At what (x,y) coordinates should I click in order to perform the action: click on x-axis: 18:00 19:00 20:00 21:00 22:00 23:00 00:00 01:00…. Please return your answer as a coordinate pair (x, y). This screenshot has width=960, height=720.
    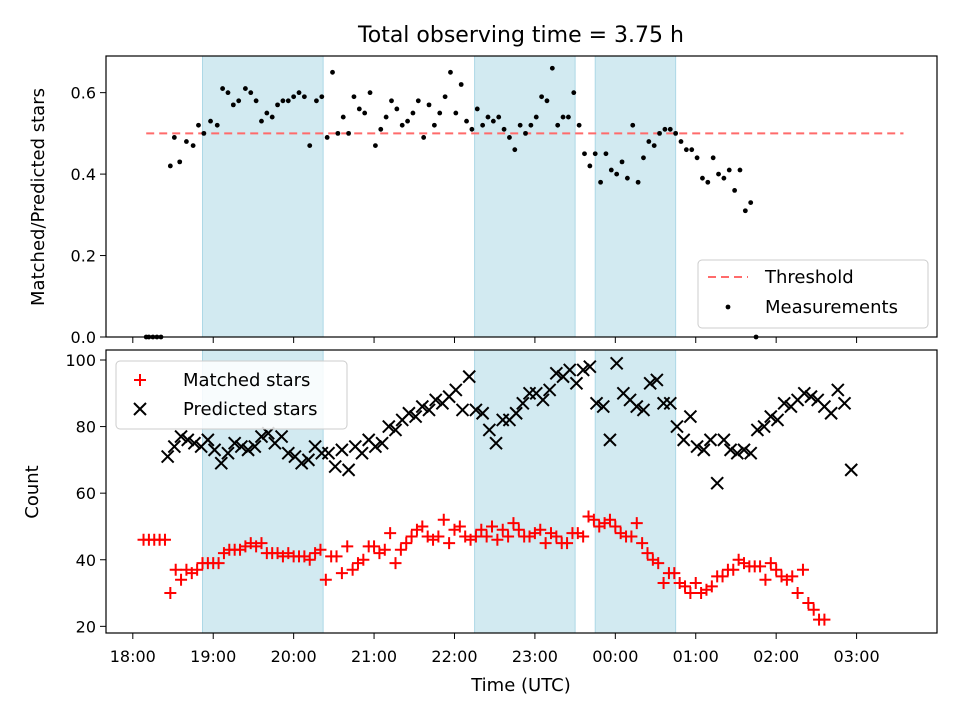
    Looking at the image, I should click on (495, 649).